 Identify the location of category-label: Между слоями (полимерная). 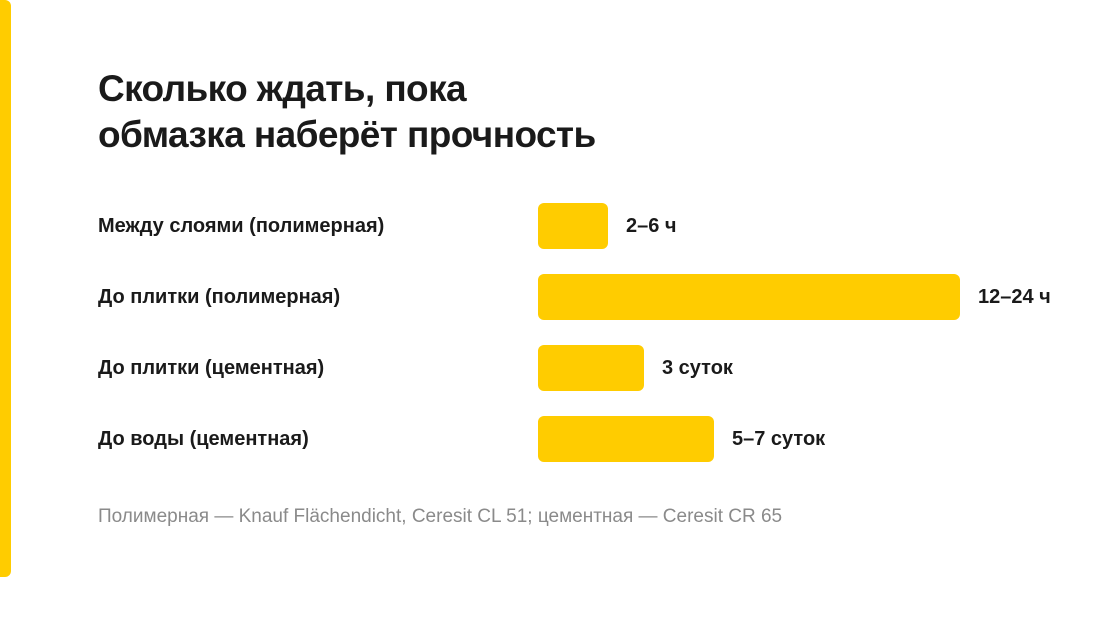
(241, 226).